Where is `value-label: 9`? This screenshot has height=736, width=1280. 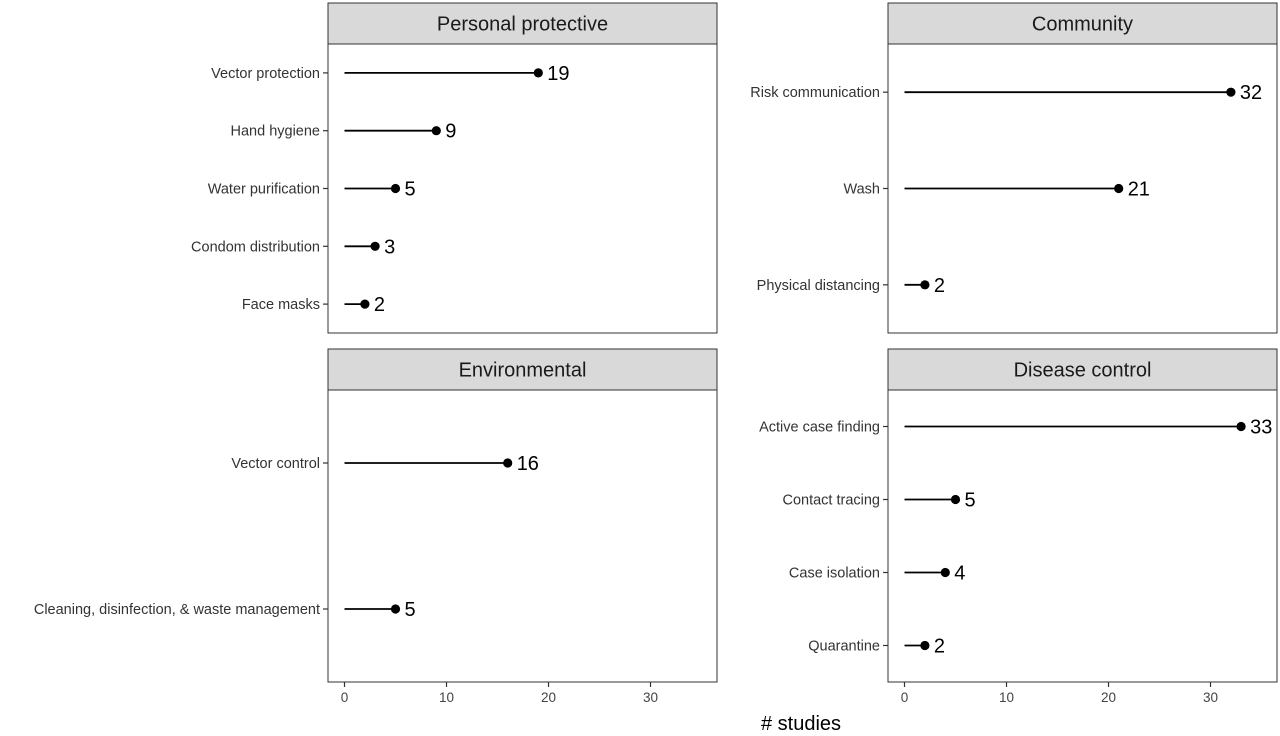 value-label: 9 is located at coordinates (450, 132).